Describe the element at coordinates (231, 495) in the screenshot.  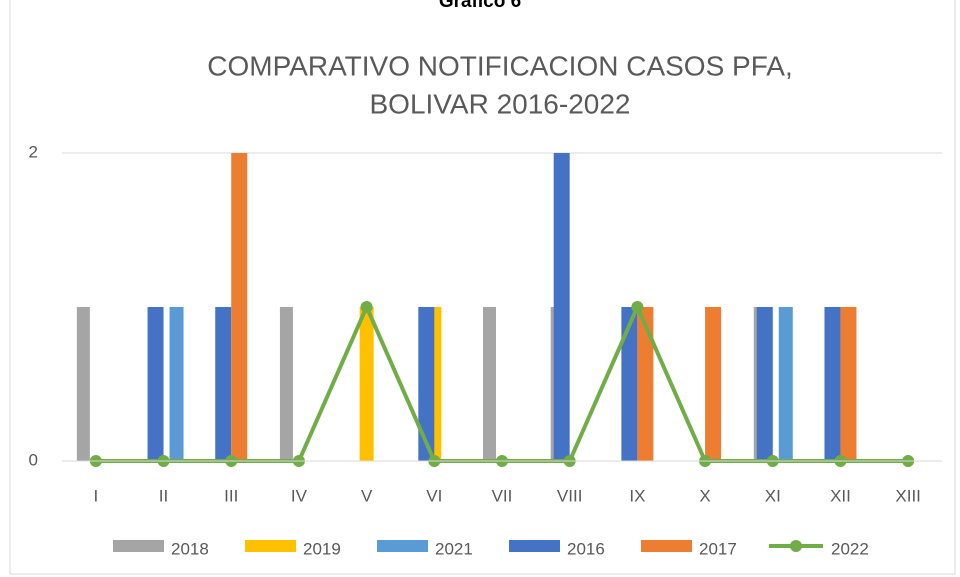
I see `x-tick-label: III` at that location.